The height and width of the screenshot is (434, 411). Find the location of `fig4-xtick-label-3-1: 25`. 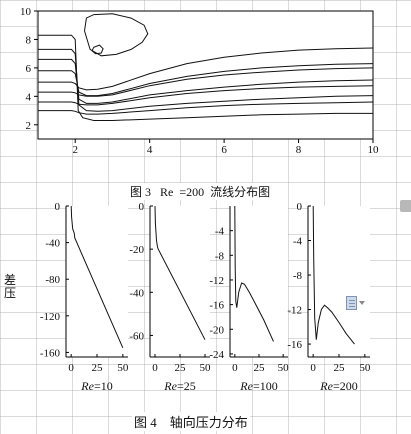

fig4-xtick-label-3-1: 25 is located at coordinates (340, 368).